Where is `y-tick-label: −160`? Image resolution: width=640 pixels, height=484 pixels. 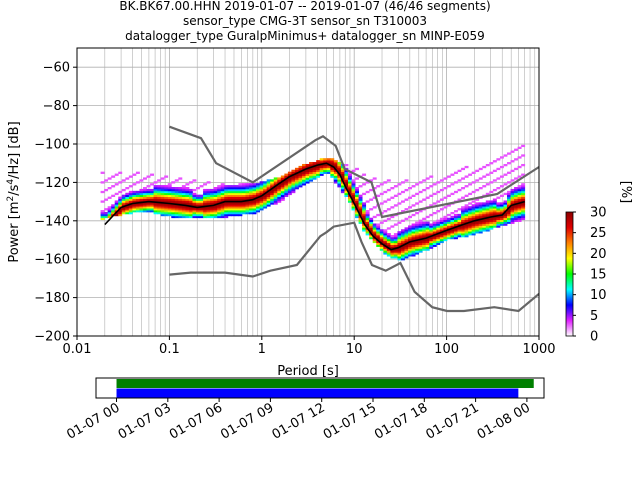 y-tick-label: −160 is located at coordinates (52, 260).